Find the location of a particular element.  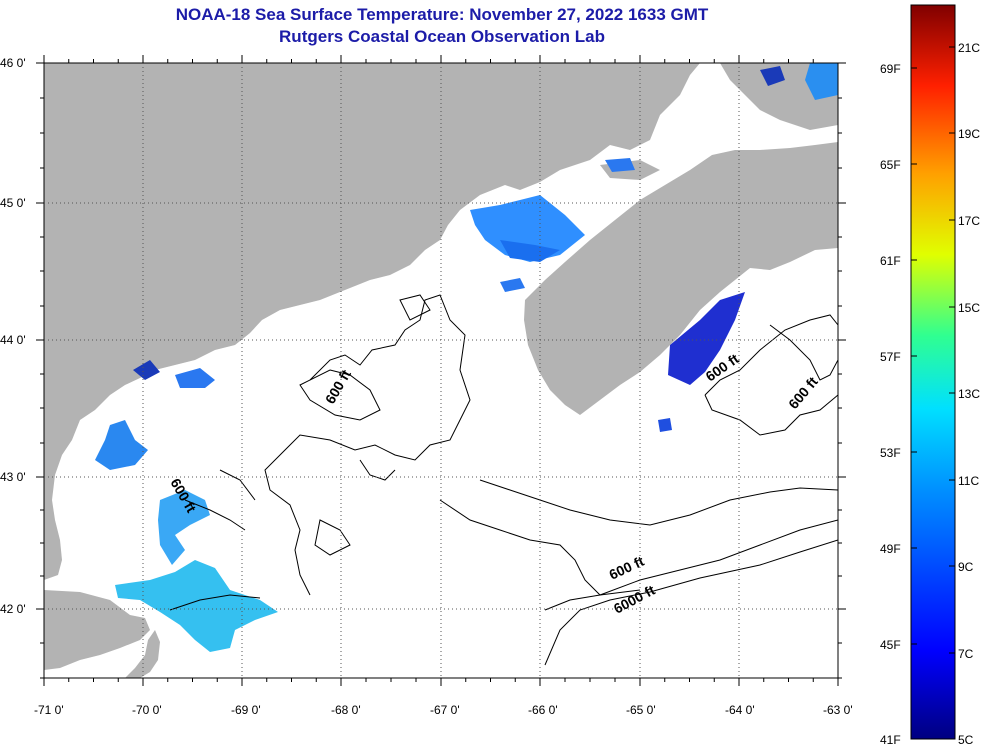

lon-label-63: -63 0' is located at coordinates (838, 710).